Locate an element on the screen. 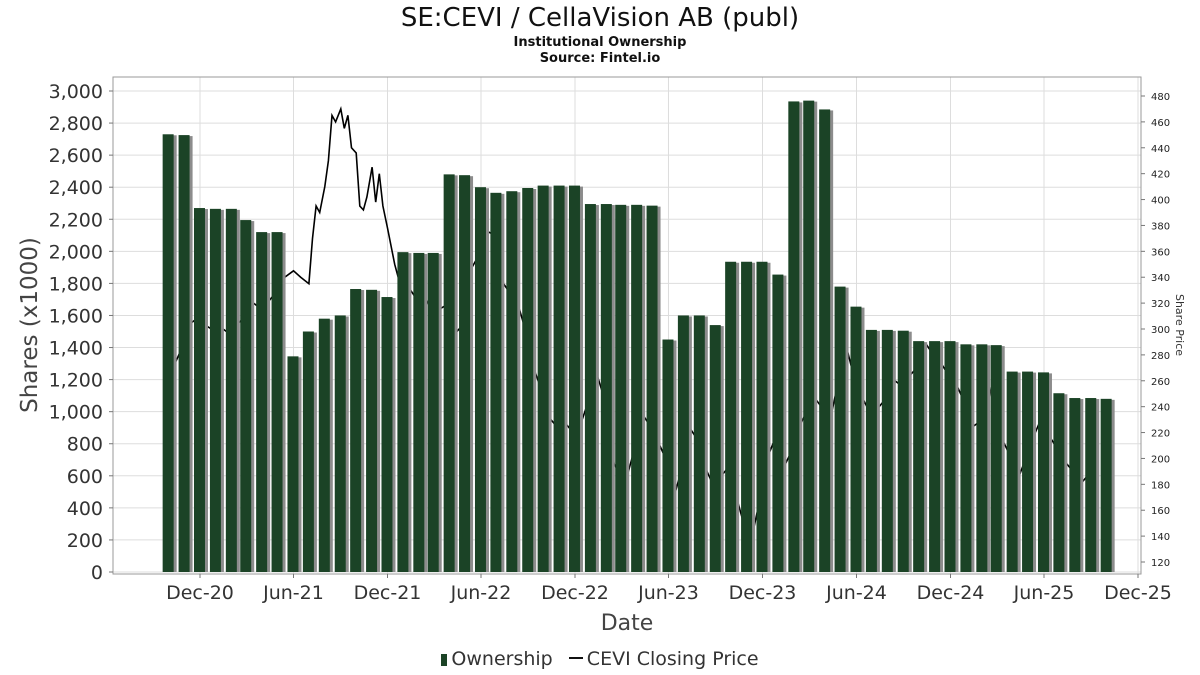 The height and width of the screenshot is (675, 1200). x-tick-label: Jun-25 is located at coordinates (1044, 593).